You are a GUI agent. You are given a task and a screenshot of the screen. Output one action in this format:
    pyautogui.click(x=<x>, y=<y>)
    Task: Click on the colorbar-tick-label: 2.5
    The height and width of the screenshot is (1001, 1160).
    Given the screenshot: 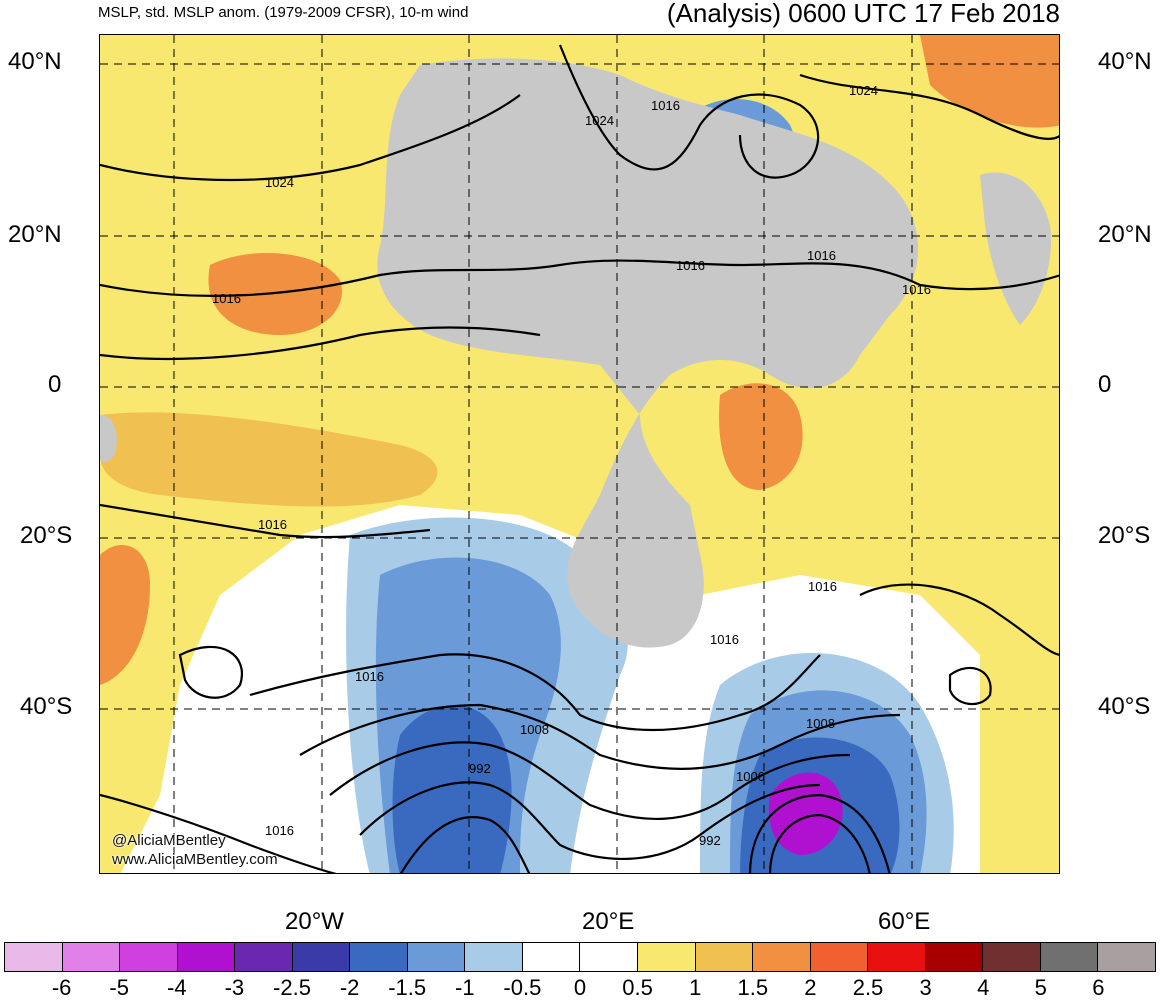 What is the action you would take?
    pyautogui.click(x=868, y=987)
    